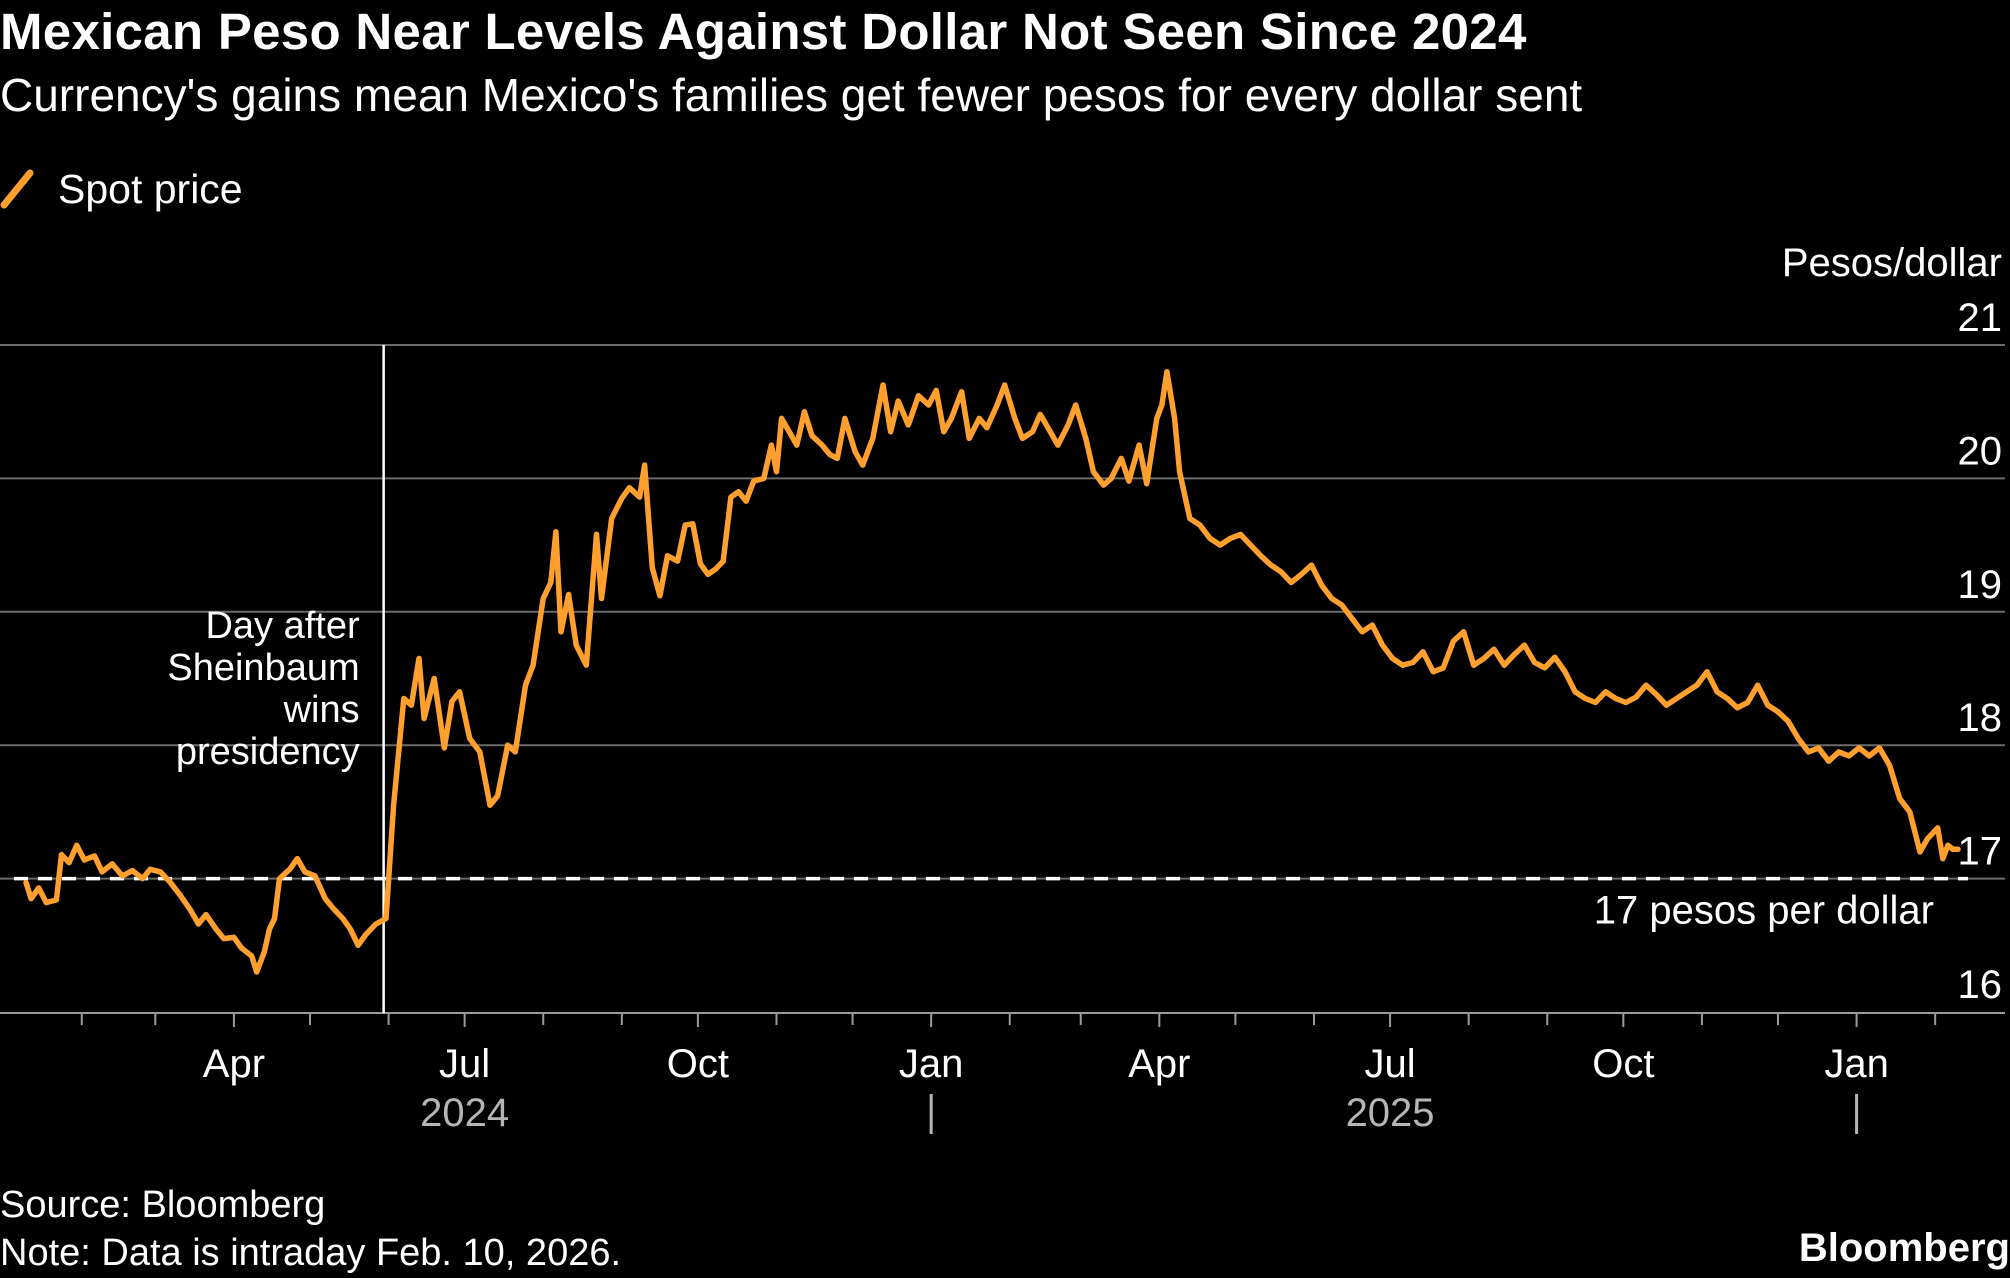 Image resolution: width=2010 pixels, height=1278 pixels. What do you see at coordinates (1980, 318) in the screenshot?
I see `y-tick-label: 21` at bounding box center [1980, 318].